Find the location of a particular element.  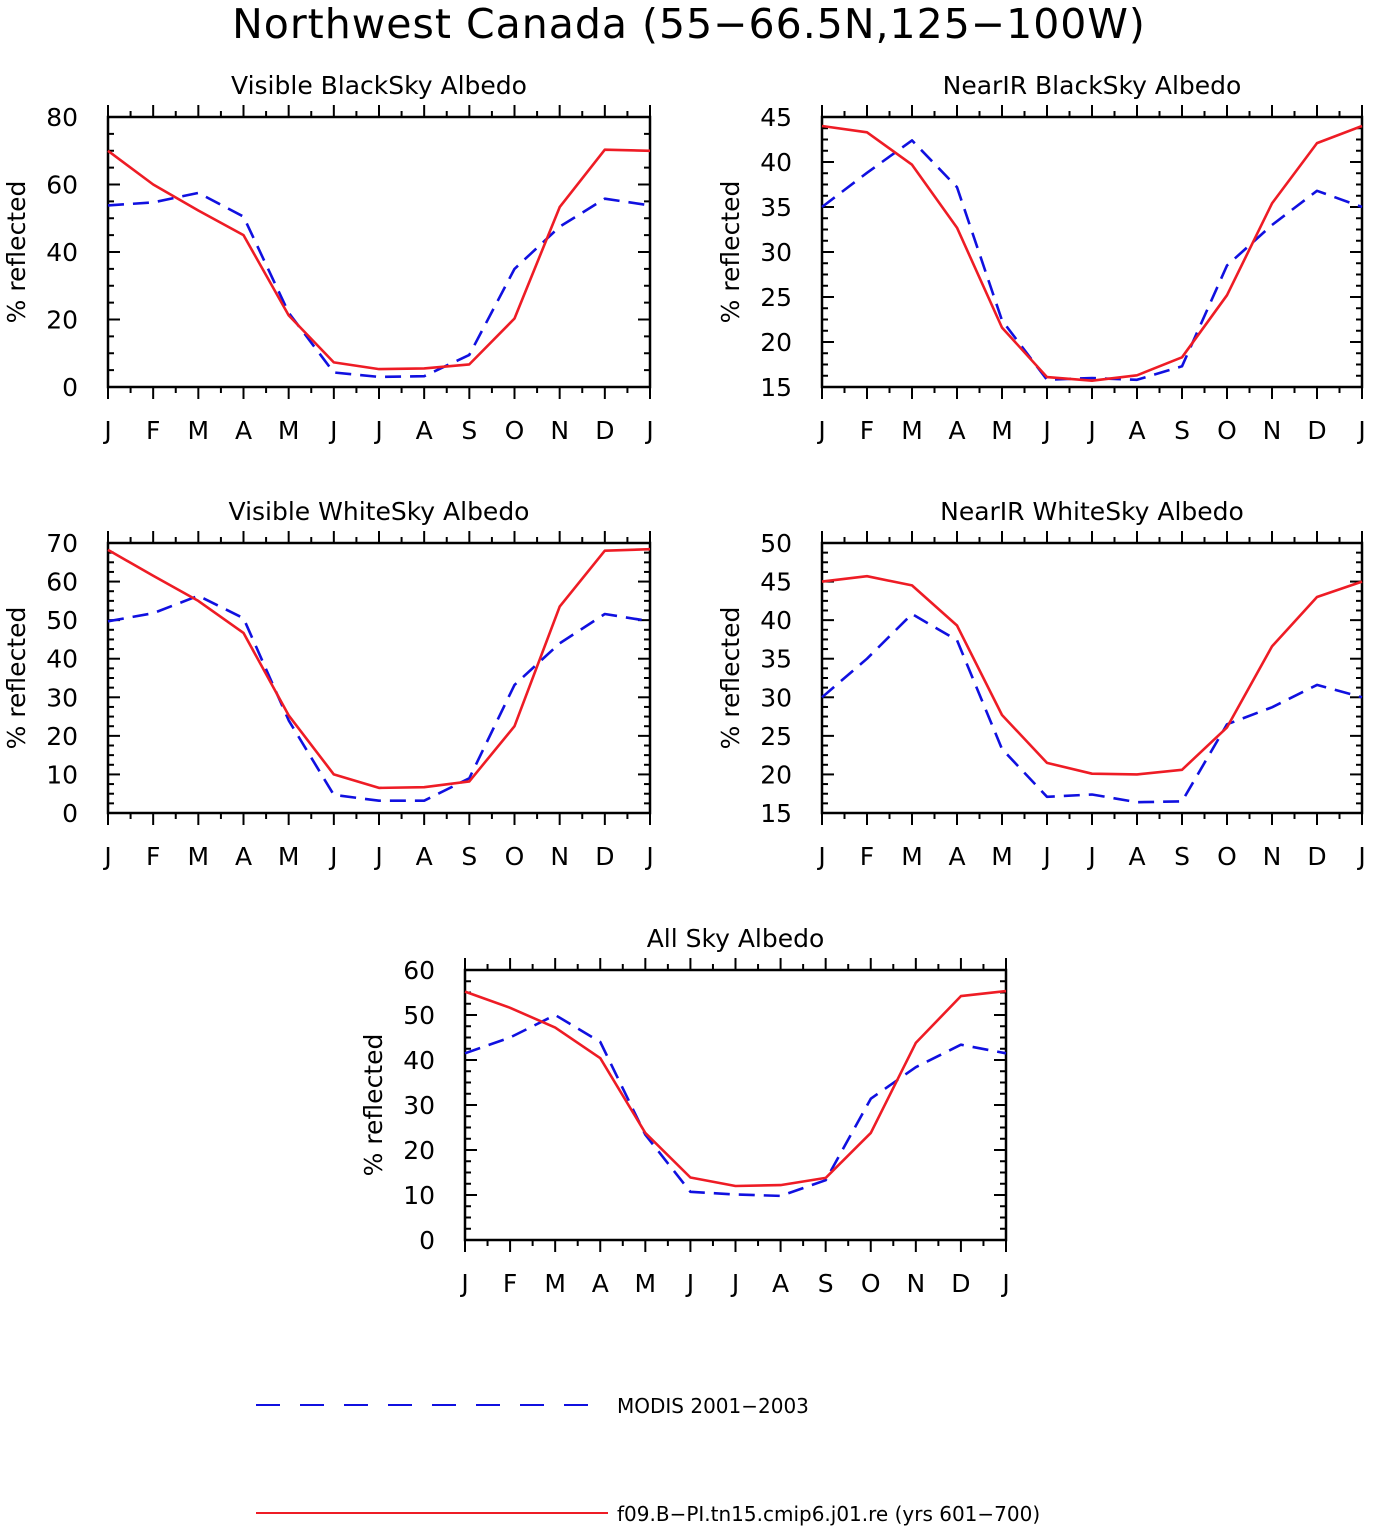

y-tick-label: 45 is located at coordinates (776, 582).